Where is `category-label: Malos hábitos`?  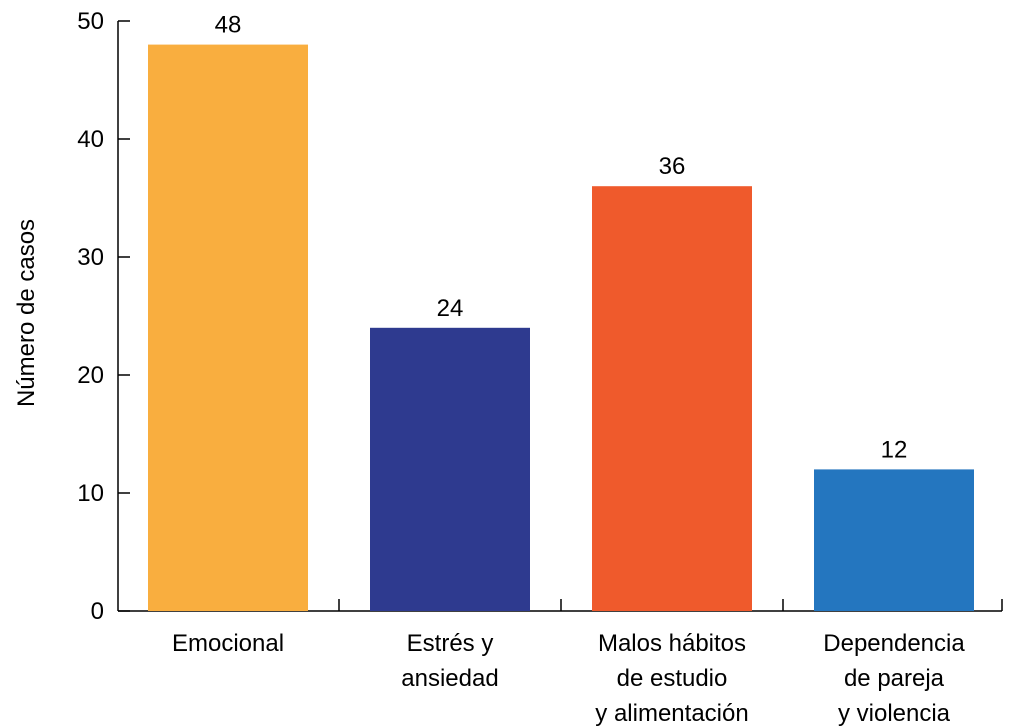 category-label: Malos hábitos is located at coordinates (672, 643).